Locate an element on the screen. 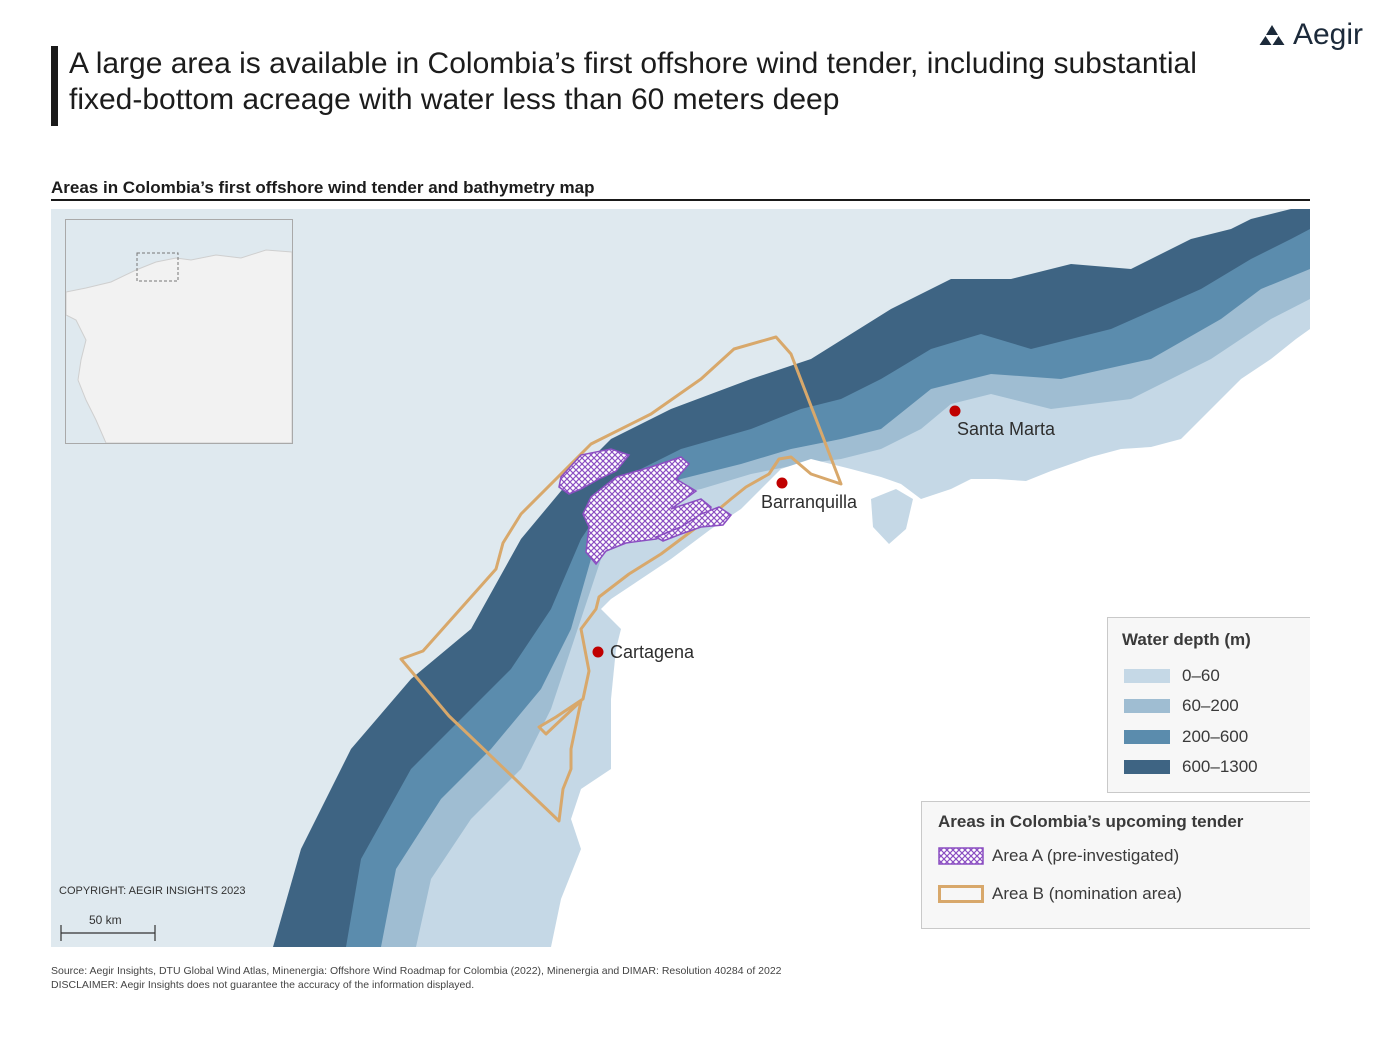 Image resolution: width=1387 pixels, height=1040 pixels. cartagena-marker is located at coordinates (598, 652).